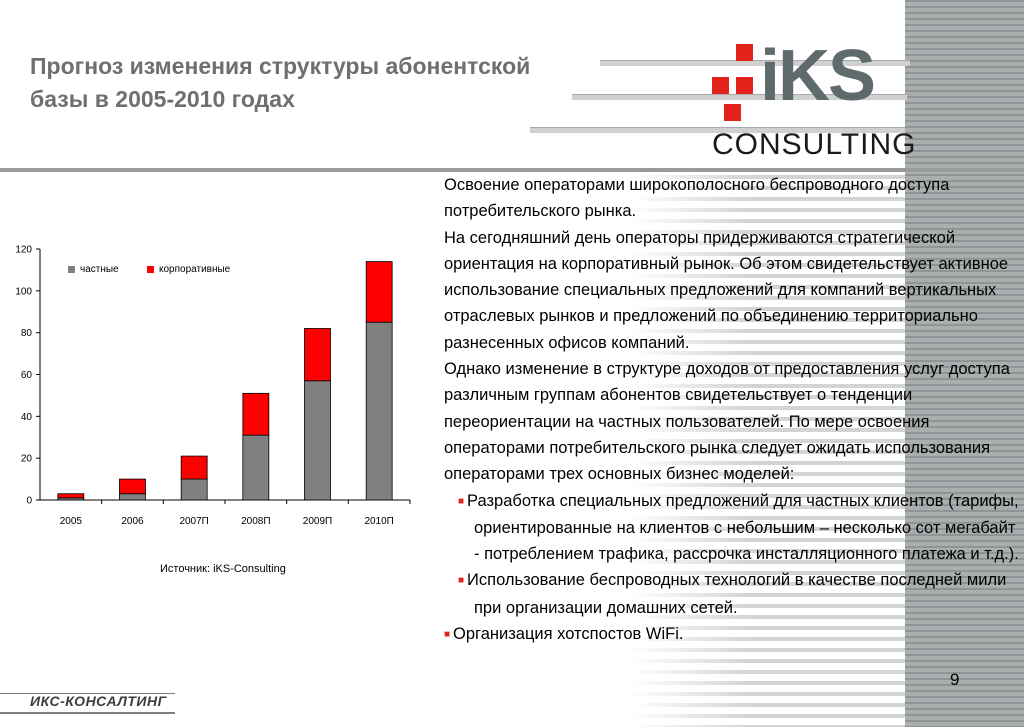 The width and height of the screenshot is (1024, 727). I want to click on x-tick-label: 2009П, so click(317, 521).